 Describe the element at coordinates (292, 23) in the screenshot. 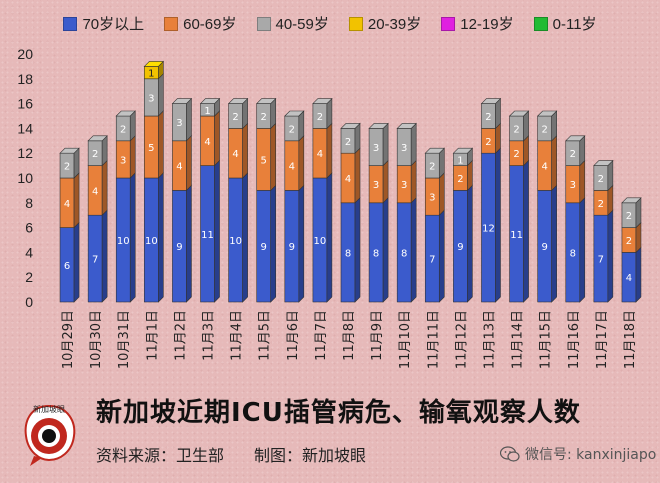

I see `legend-item: 40-59岁` at that location.